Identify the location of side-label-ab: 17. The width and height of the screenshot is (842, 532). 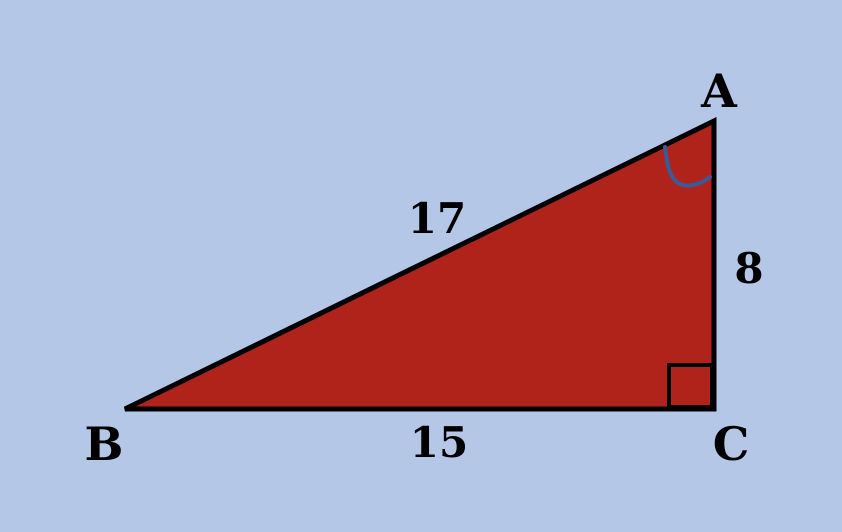
(437, 218).